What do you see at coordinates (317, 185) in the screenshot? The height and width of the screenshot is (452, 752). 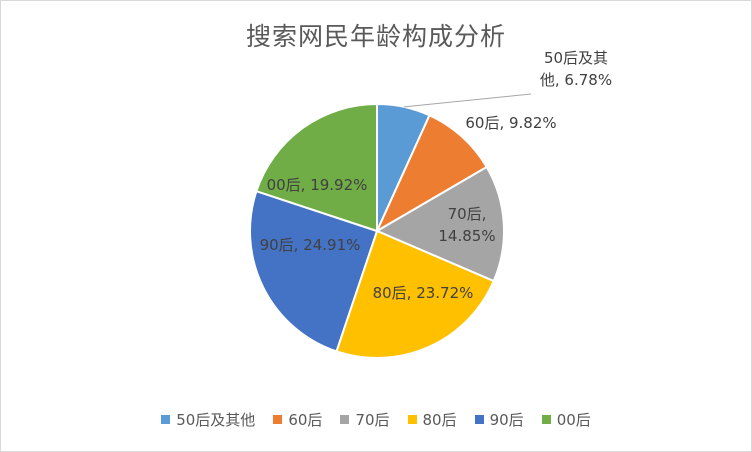 I see `data-label-5: 00后, 19.92%` at bounding box center [317, 185].